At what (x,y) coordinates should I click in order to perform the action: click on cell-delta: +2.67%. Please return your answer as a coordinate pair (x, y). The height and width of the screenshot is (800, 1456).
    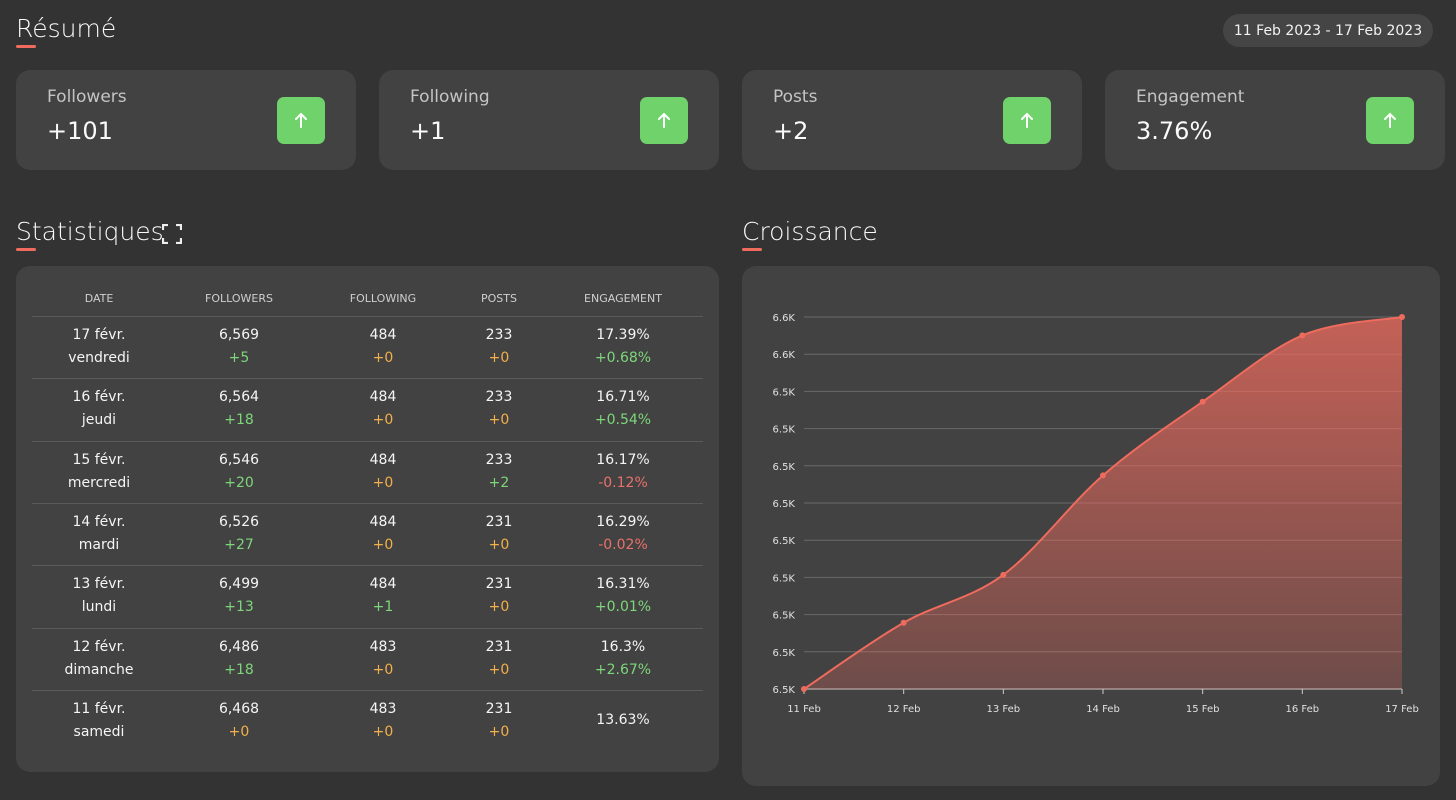
    Looking at the image, I should click on (623, 669).